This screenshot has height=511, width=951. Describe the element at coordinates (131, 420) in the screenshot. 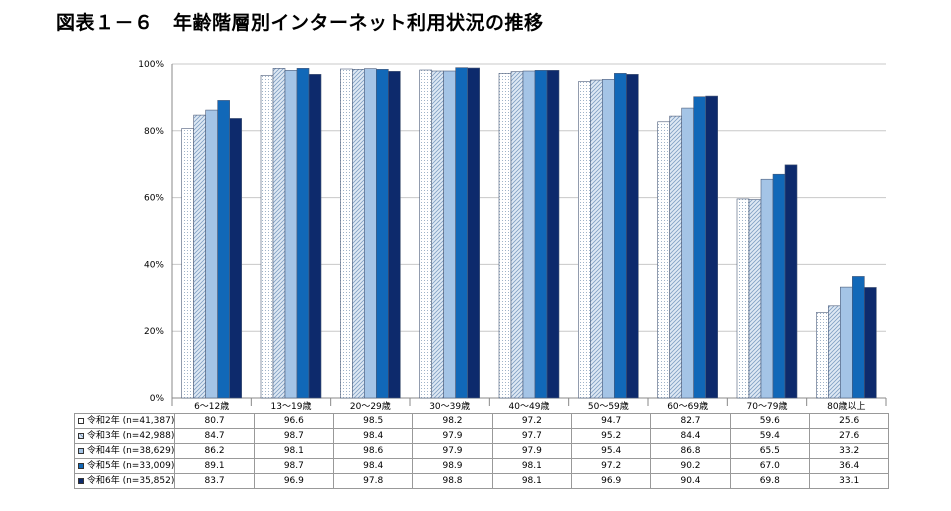

I see `legend-label: 令和2年 (n=41,387)` at that location.